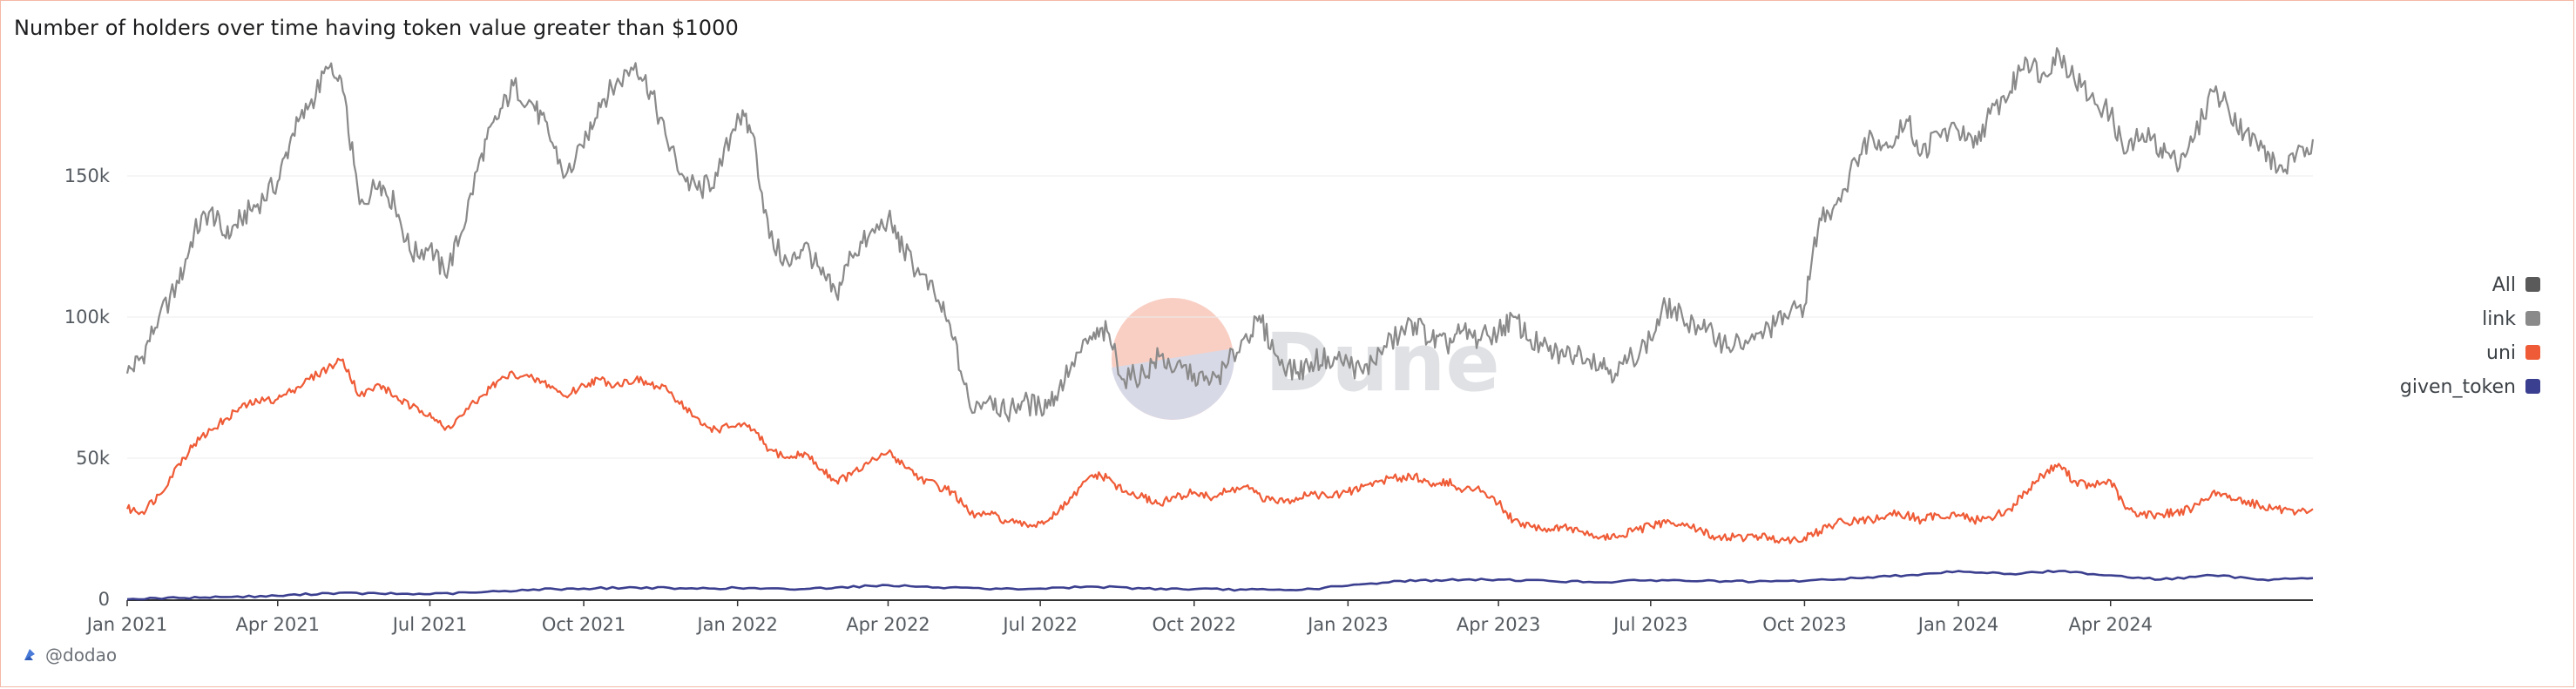 Image resolution: width=2576 pixels, height=689 pixels. I want to click on legend-label: link, so click(2499, 319).